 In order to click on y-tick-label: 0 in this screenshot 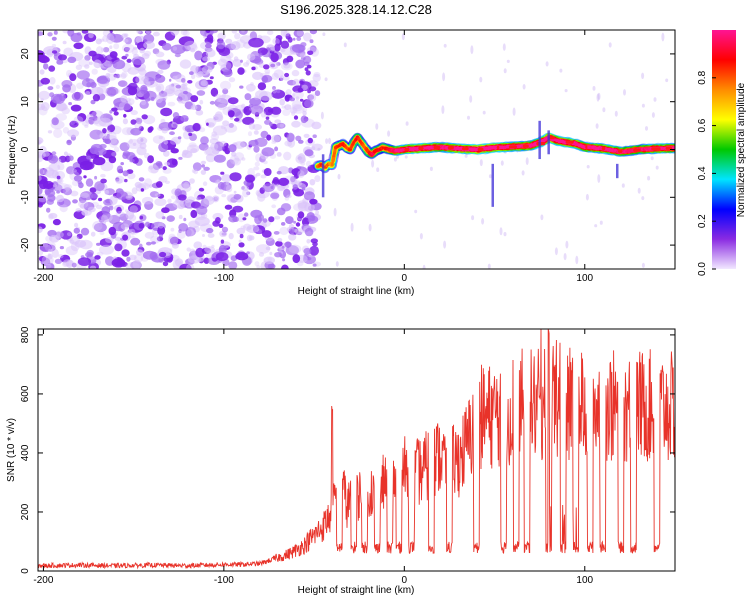, I will do `click(25, 571)`.